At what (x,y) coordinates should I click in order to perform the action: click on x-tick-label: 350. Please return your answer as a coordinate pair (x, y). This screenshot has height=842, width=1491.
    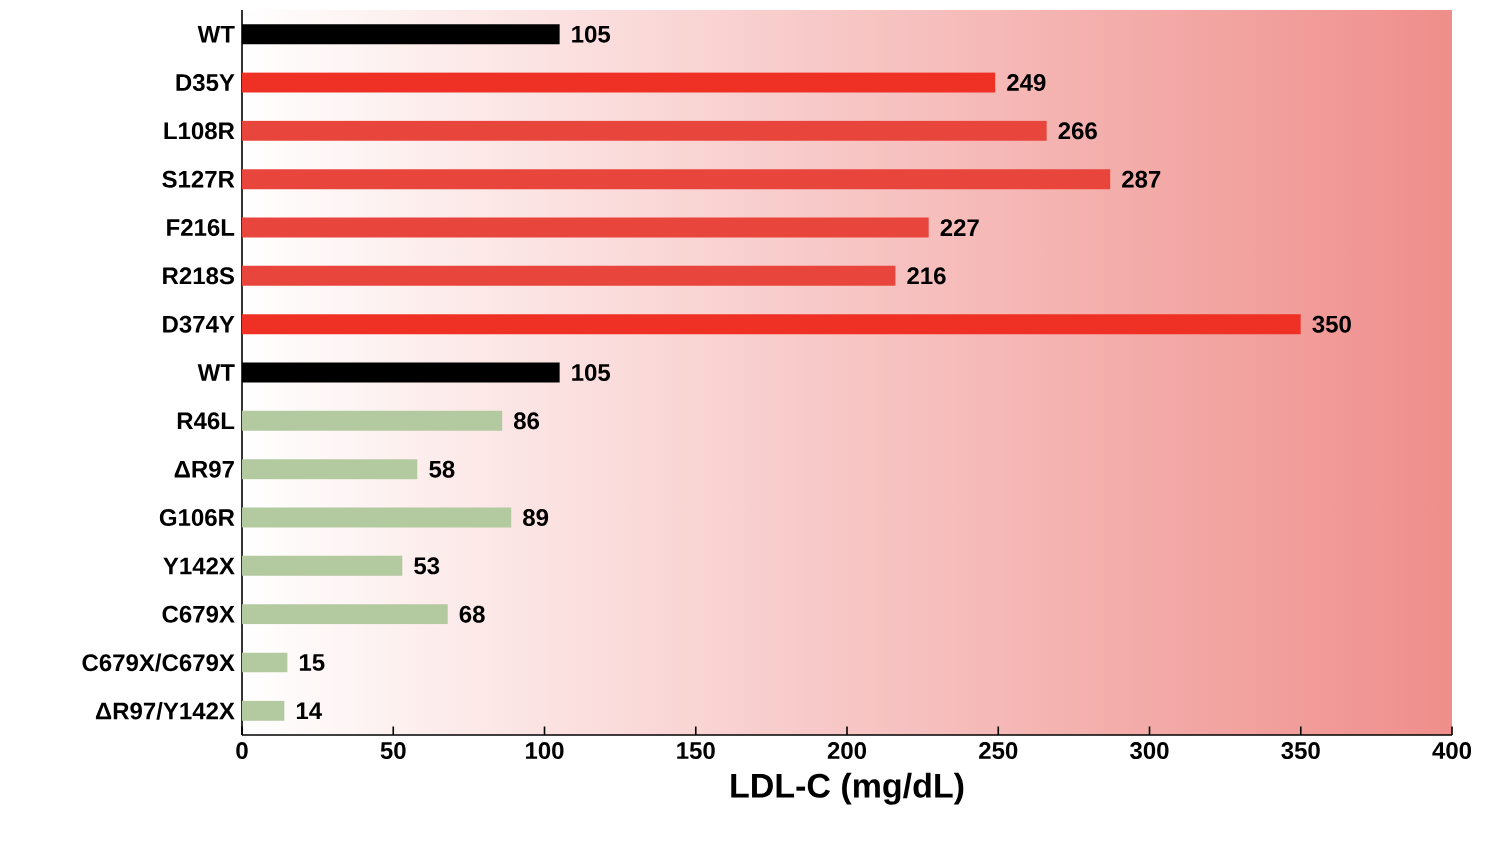
    Looking at the image, I should click on (1300, 751).